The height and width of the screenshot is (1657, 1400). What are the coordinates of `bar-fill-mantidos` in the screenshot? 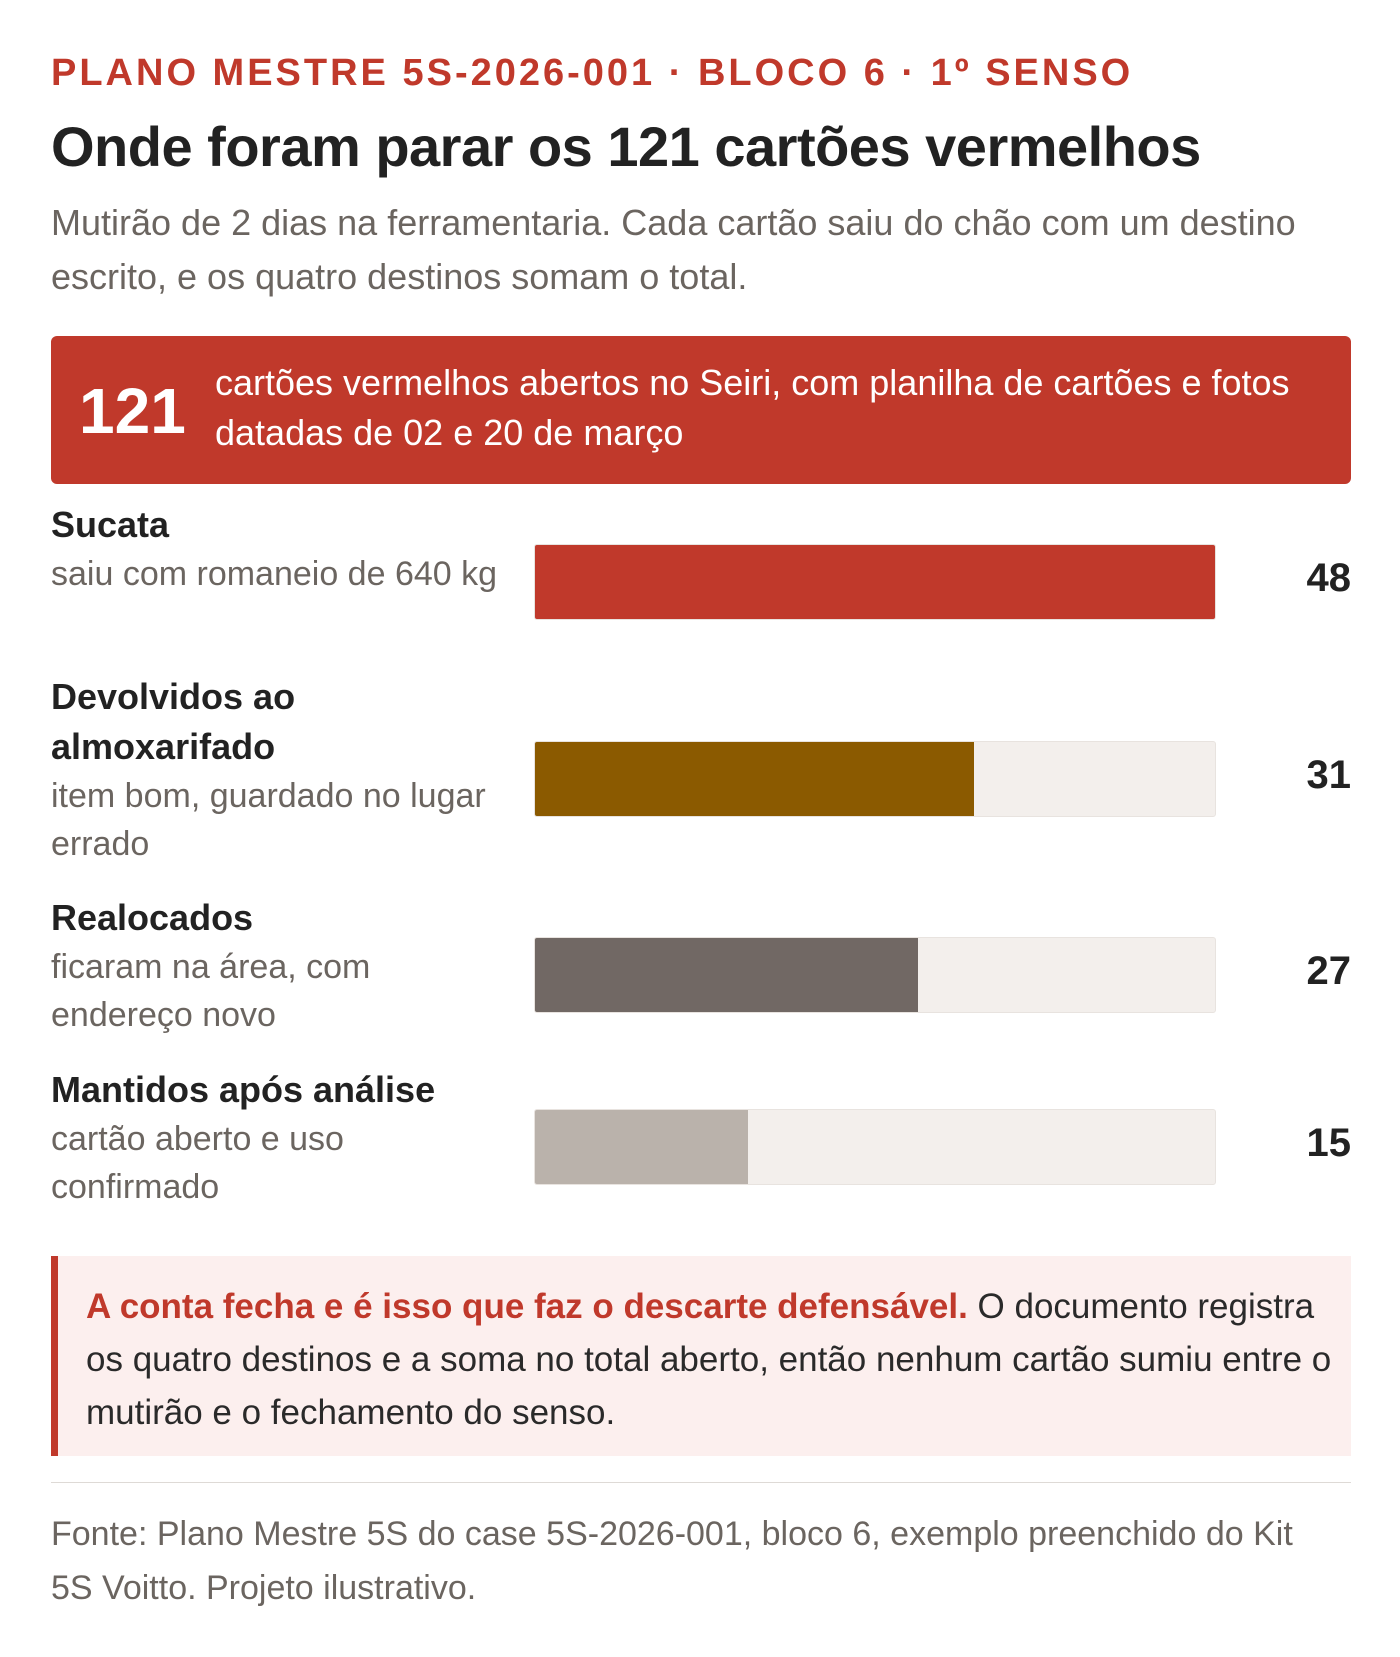 It's located at (641, 1147).